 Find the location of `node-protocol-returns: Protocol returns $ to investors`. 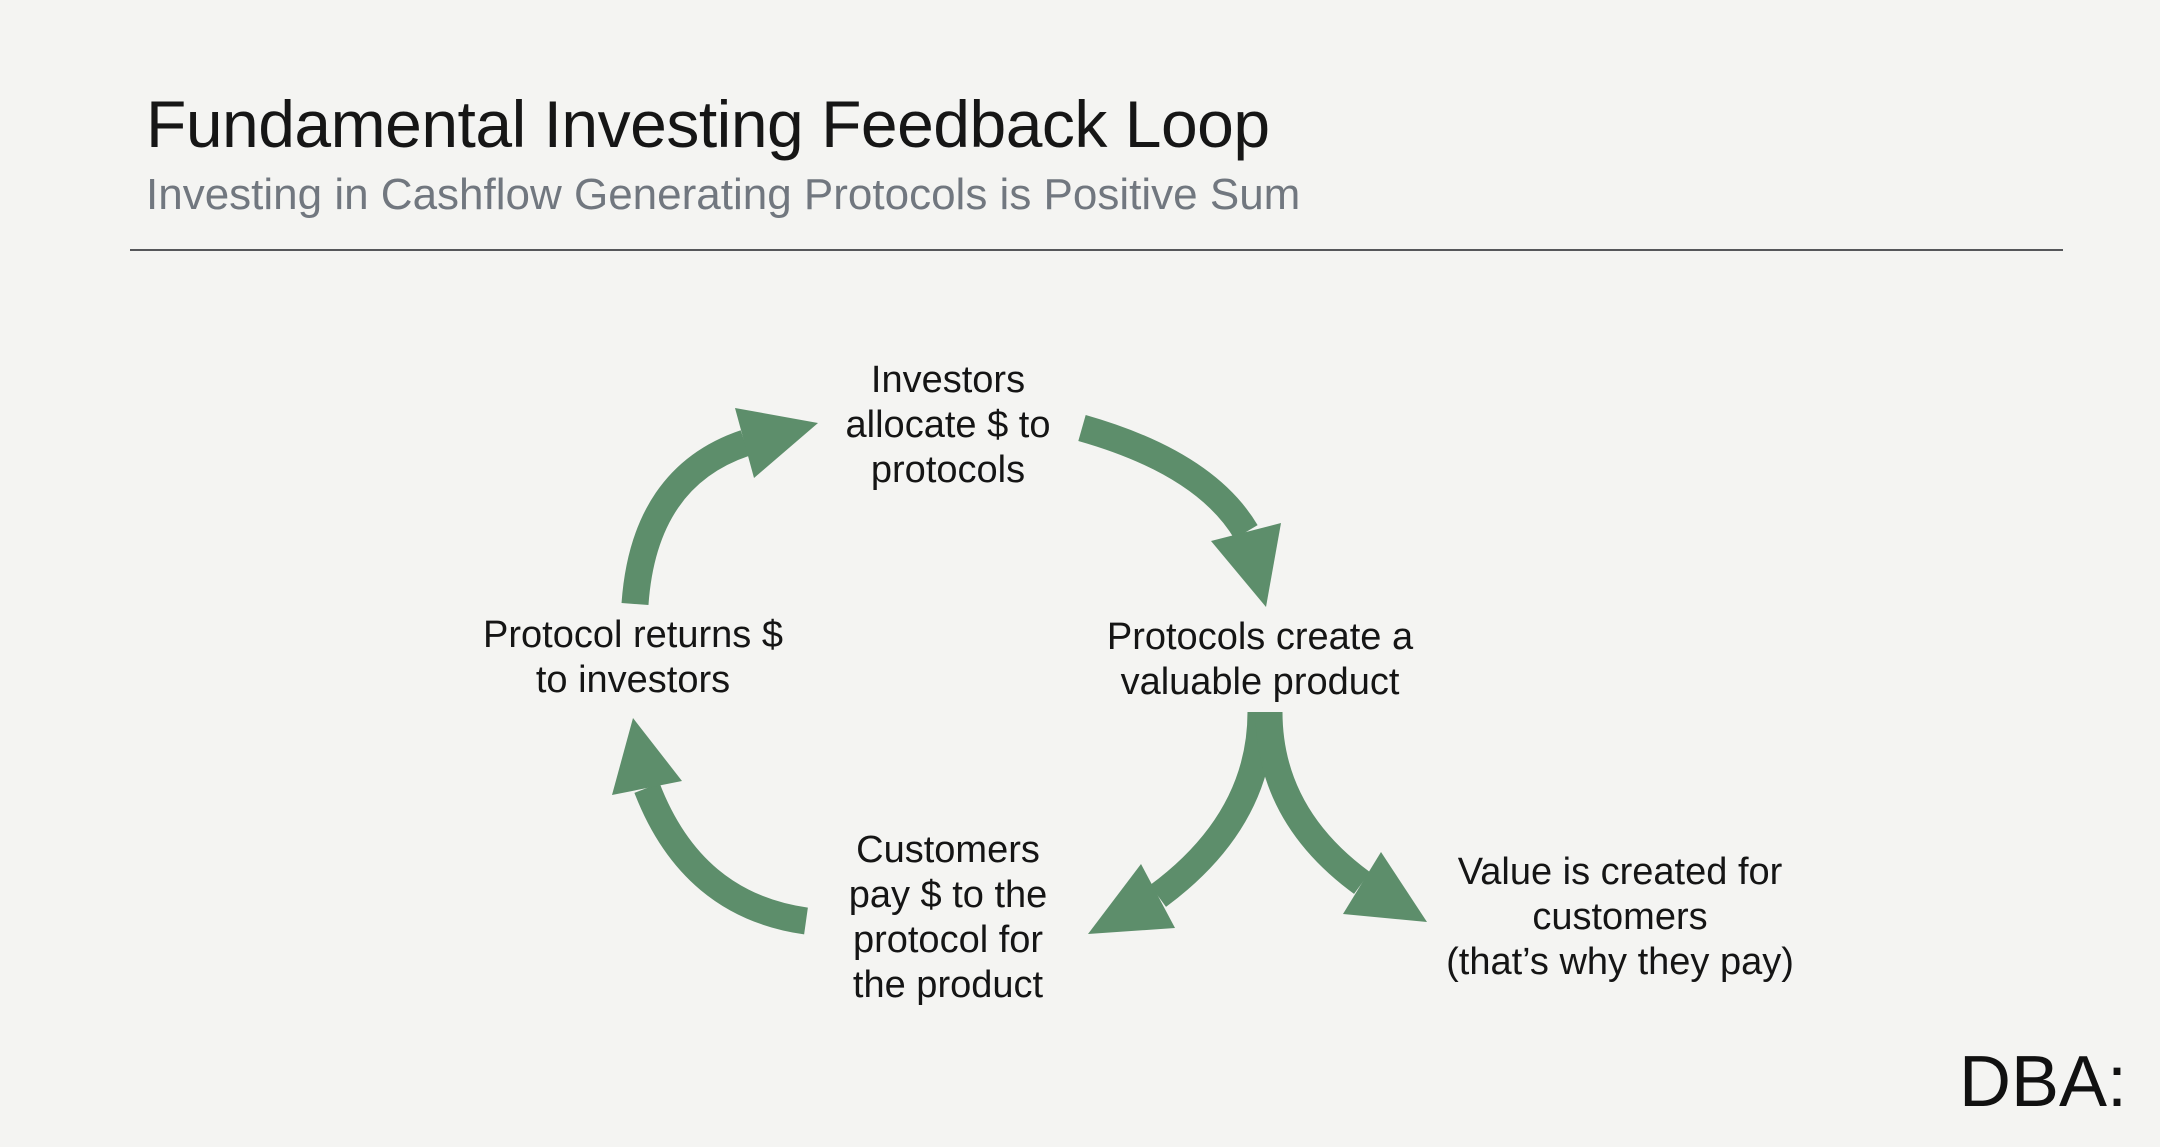

node-protocol-returns: Protocol returns $ to investors is located at coordinates (633, 657).